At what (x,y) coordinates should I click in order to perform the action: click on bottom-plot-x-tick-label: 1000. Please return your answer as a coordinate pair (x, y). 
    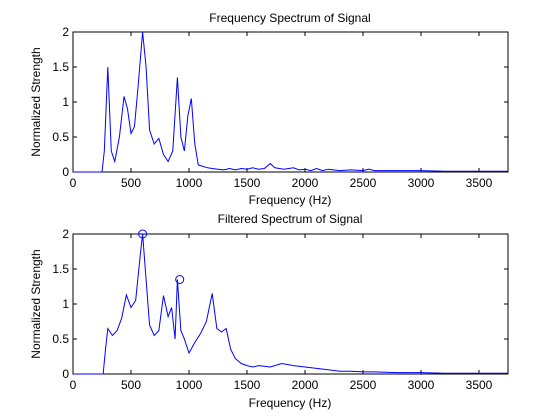
    Looking at the image, I should click on (189, 385).